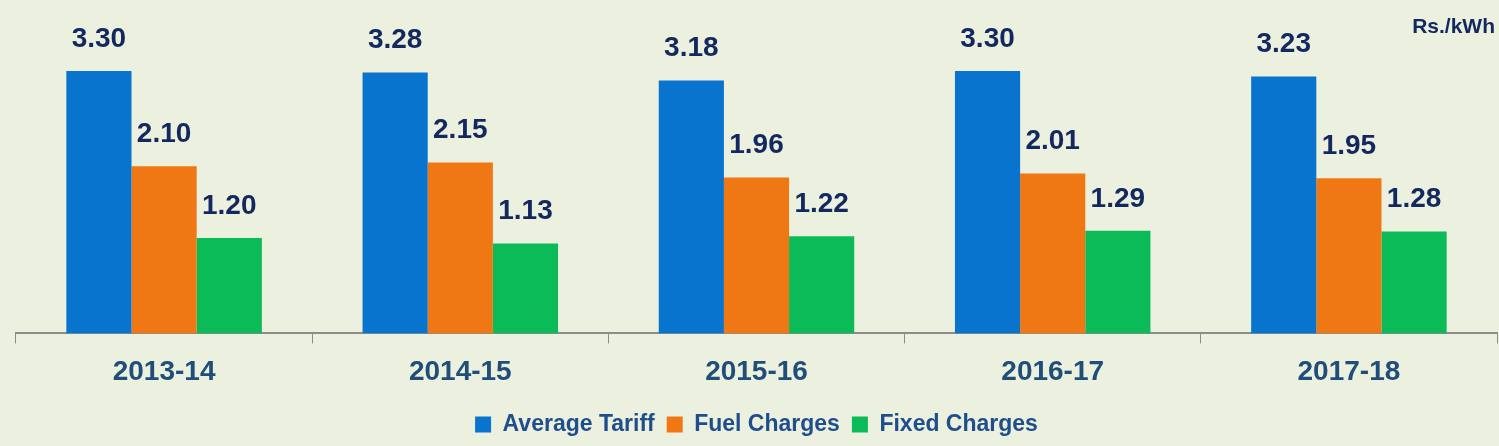 The height and width of the screenshot is (446, 1499). What do you see at coordinates (1053, 370) in the screenshot?
I see `x-tick-label: 2016-17` at bounding box center [1053, 370].